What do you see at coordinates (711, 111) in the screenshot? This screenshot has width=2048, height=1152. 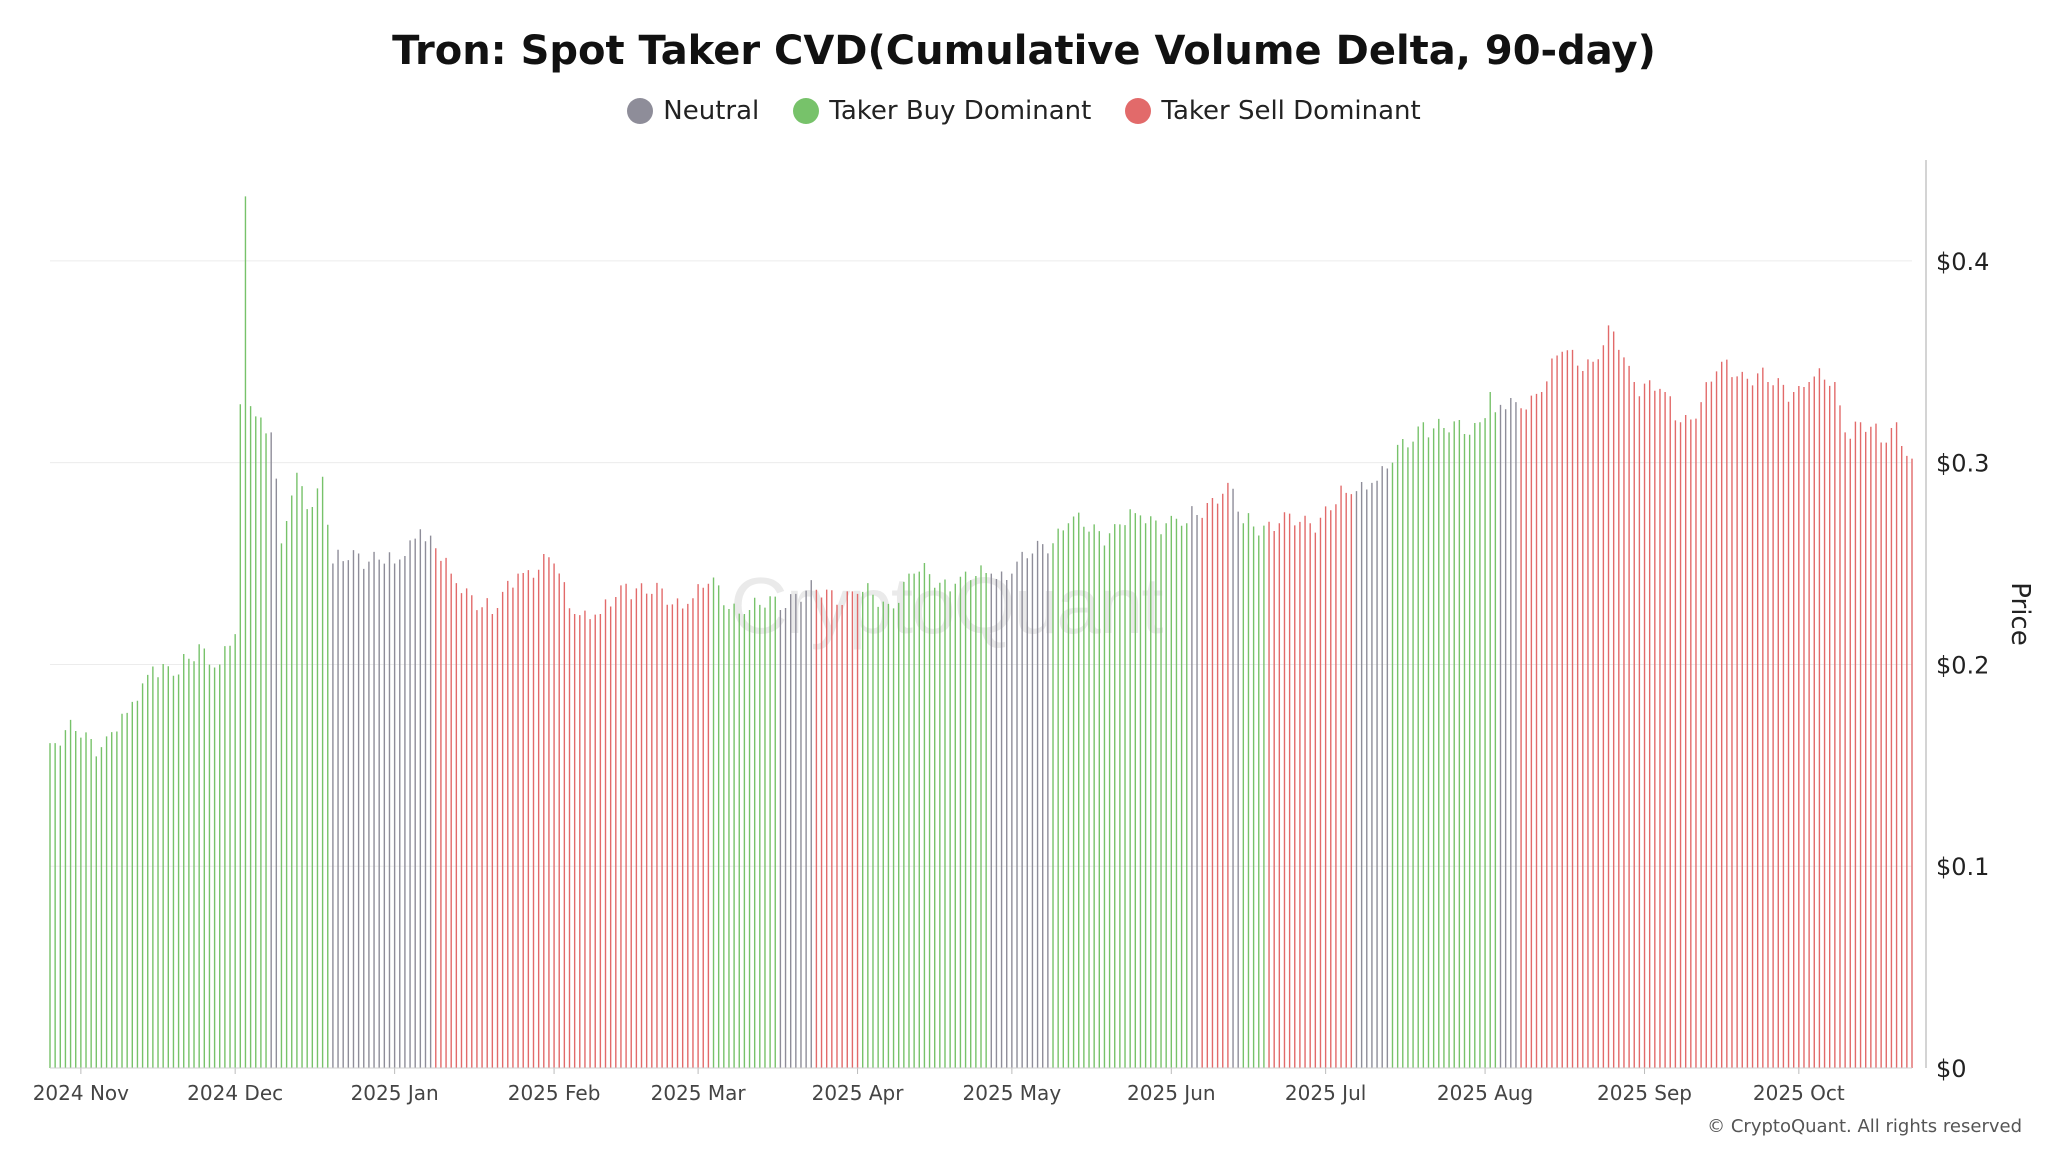 I see `legend-label-neutral: Neutral` at bounding box center [711, 111].